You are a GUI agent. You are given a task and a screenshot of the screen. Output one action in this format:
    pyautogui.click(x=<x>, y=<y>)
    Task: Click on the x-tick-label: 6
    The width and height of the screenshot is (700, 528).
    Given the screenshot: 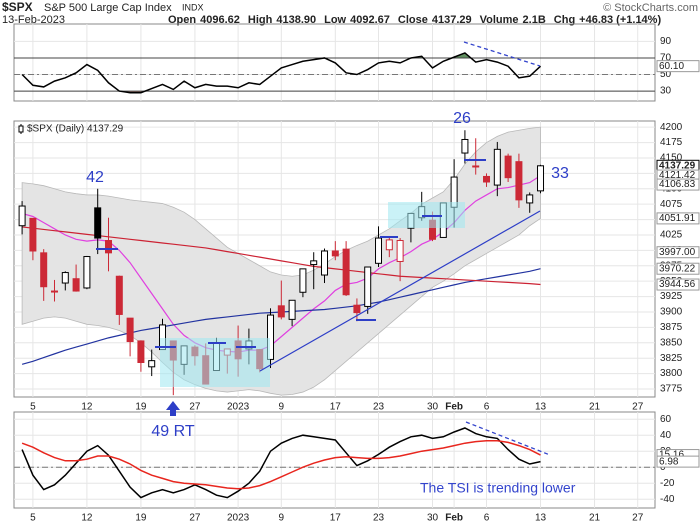 What is the action you would take?
    pyautogui.click(x=487, y=518)
    